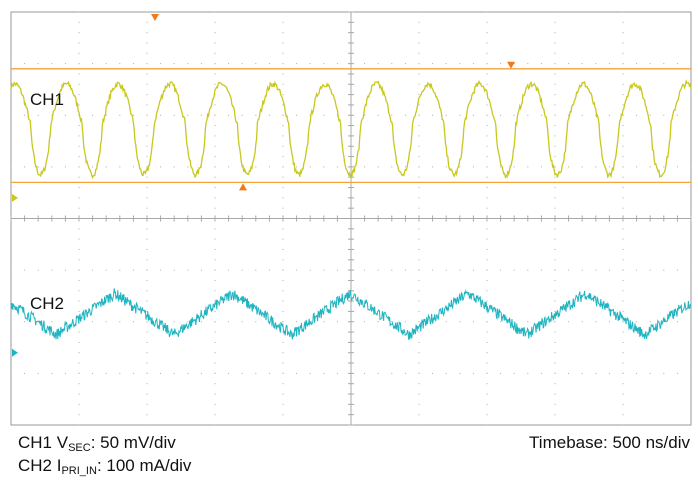 The width and height of the screenshot is (698, 494). Describe the element at coordinates (79, 471) in the screenshot. I see `ch2-scale-subscript: PRI_IN` at that location.